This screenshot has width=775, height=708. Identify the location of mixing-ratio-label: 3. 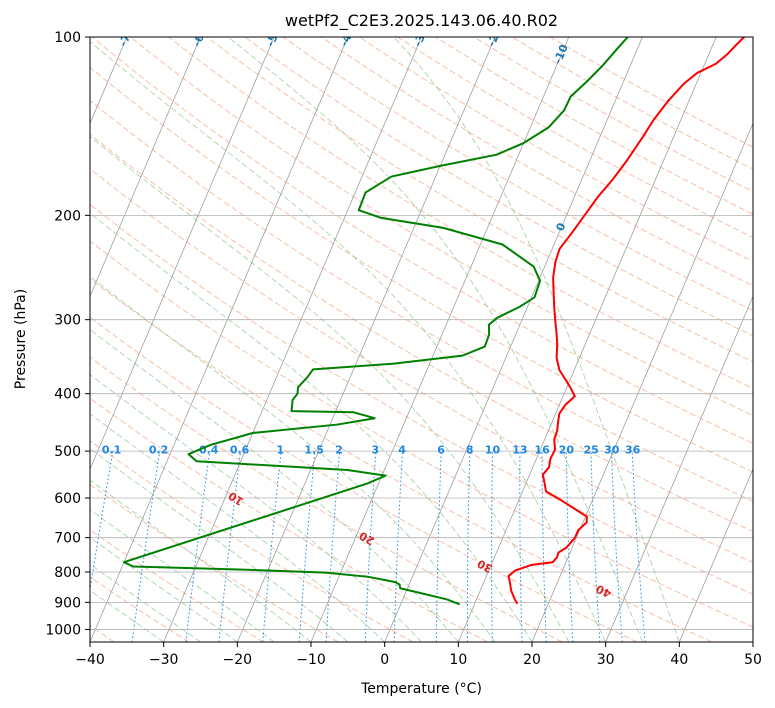
(376, 450).